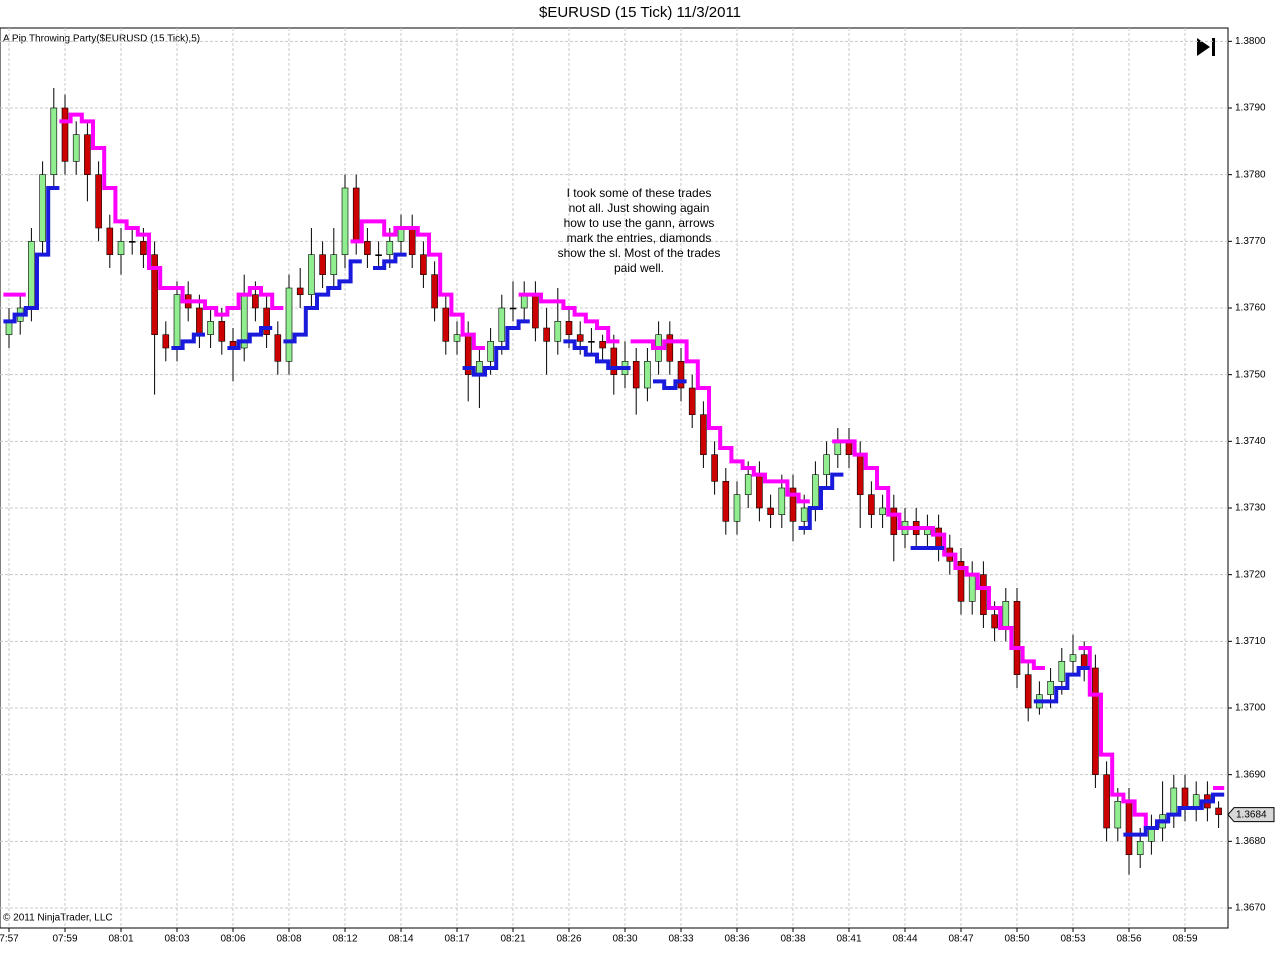 This screenshot has height=971, width=1280. Describe the element at coordinates (1128, 939) in the screenshot. I see `x-tick-label: 08:56` at that location.